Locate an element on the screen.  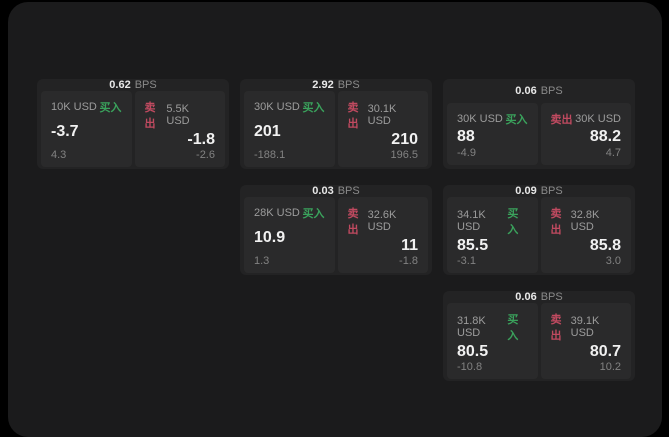
card-header: 0.09 BPS is located at coordinates (539, 191).